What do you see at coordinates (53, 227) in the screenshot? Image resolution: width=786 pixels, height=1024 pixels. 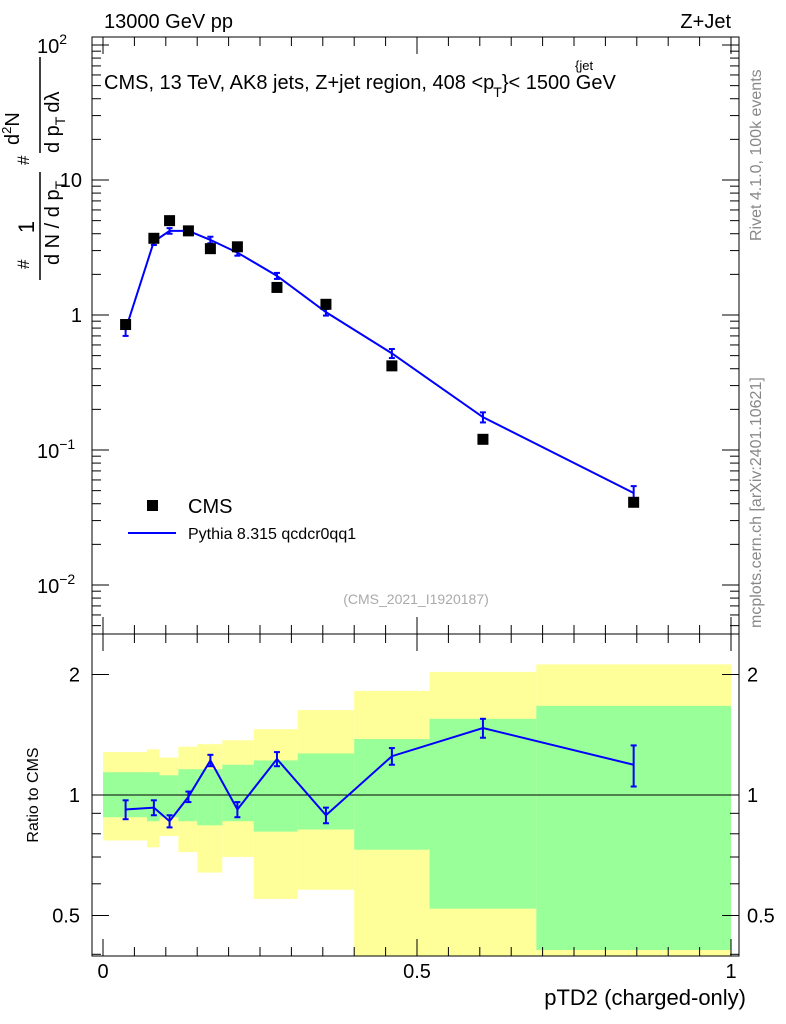 I see `y-label-dn-text: d N / d p` at bounding box center [53, 227].